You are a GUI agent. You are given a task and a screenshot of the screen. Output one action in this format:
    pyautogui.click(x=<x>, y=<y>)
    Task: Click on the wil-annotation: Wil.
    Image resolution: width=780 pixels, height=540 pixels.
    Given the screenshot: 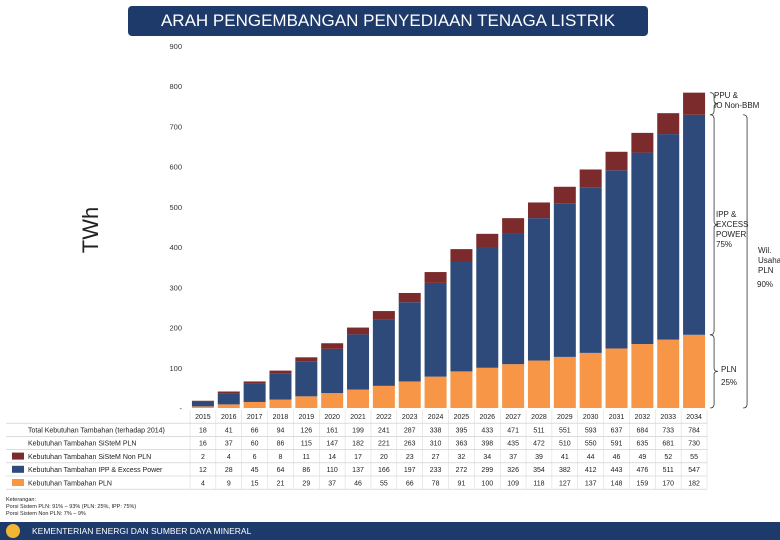 What is the action you would take?
    pyautogui.click(x=764, y=250)
    